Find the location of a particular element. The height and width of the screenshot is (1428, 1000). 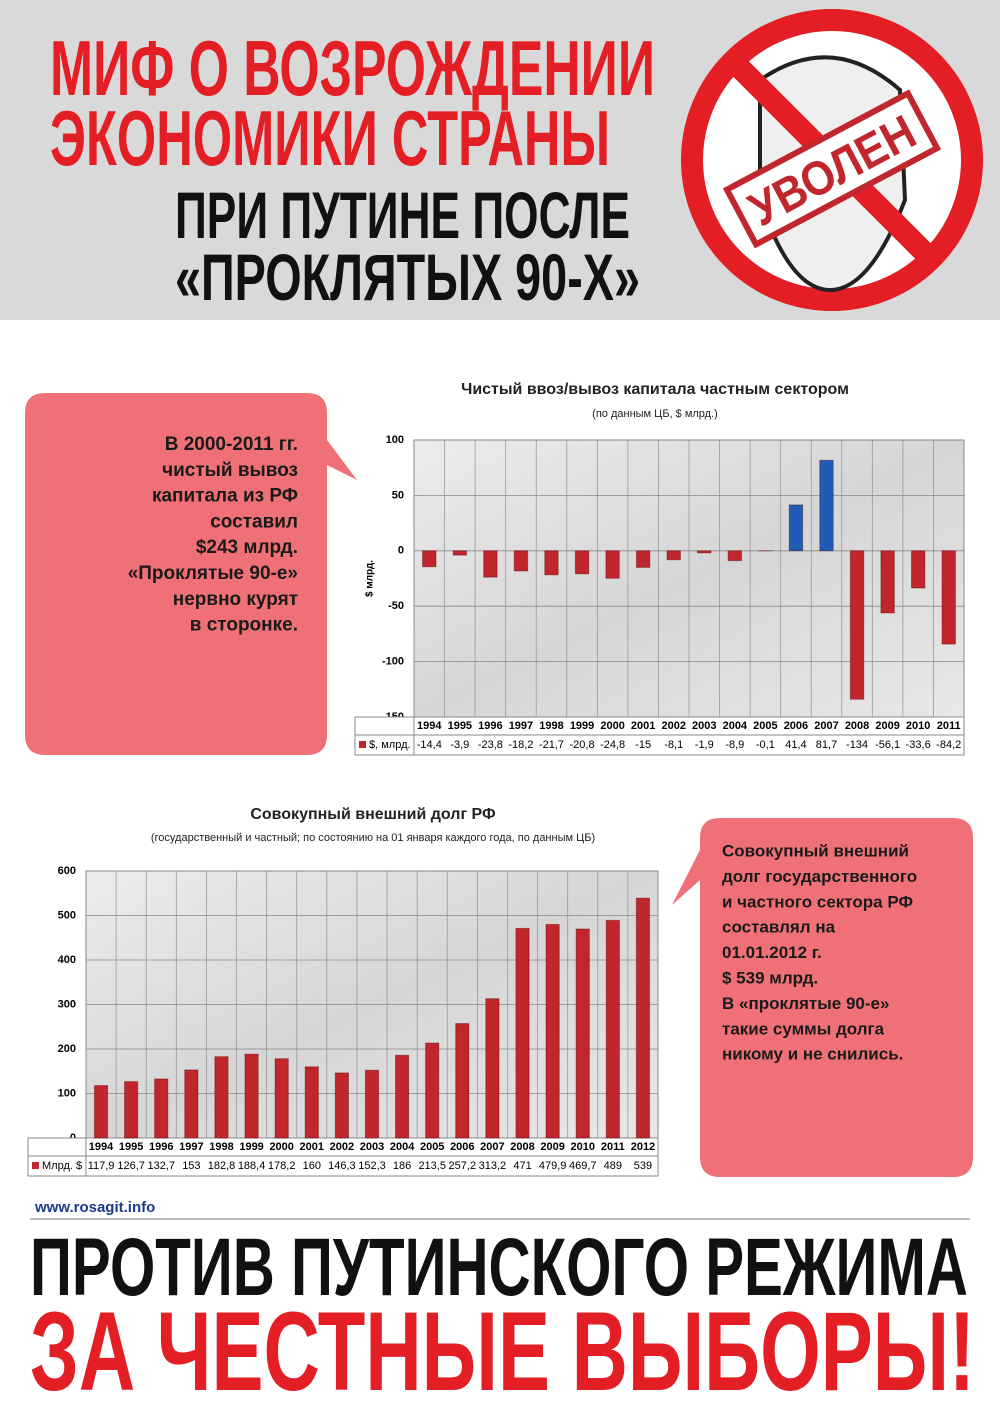

x-tick-label: 1995 is located at coordinates (460, 726).